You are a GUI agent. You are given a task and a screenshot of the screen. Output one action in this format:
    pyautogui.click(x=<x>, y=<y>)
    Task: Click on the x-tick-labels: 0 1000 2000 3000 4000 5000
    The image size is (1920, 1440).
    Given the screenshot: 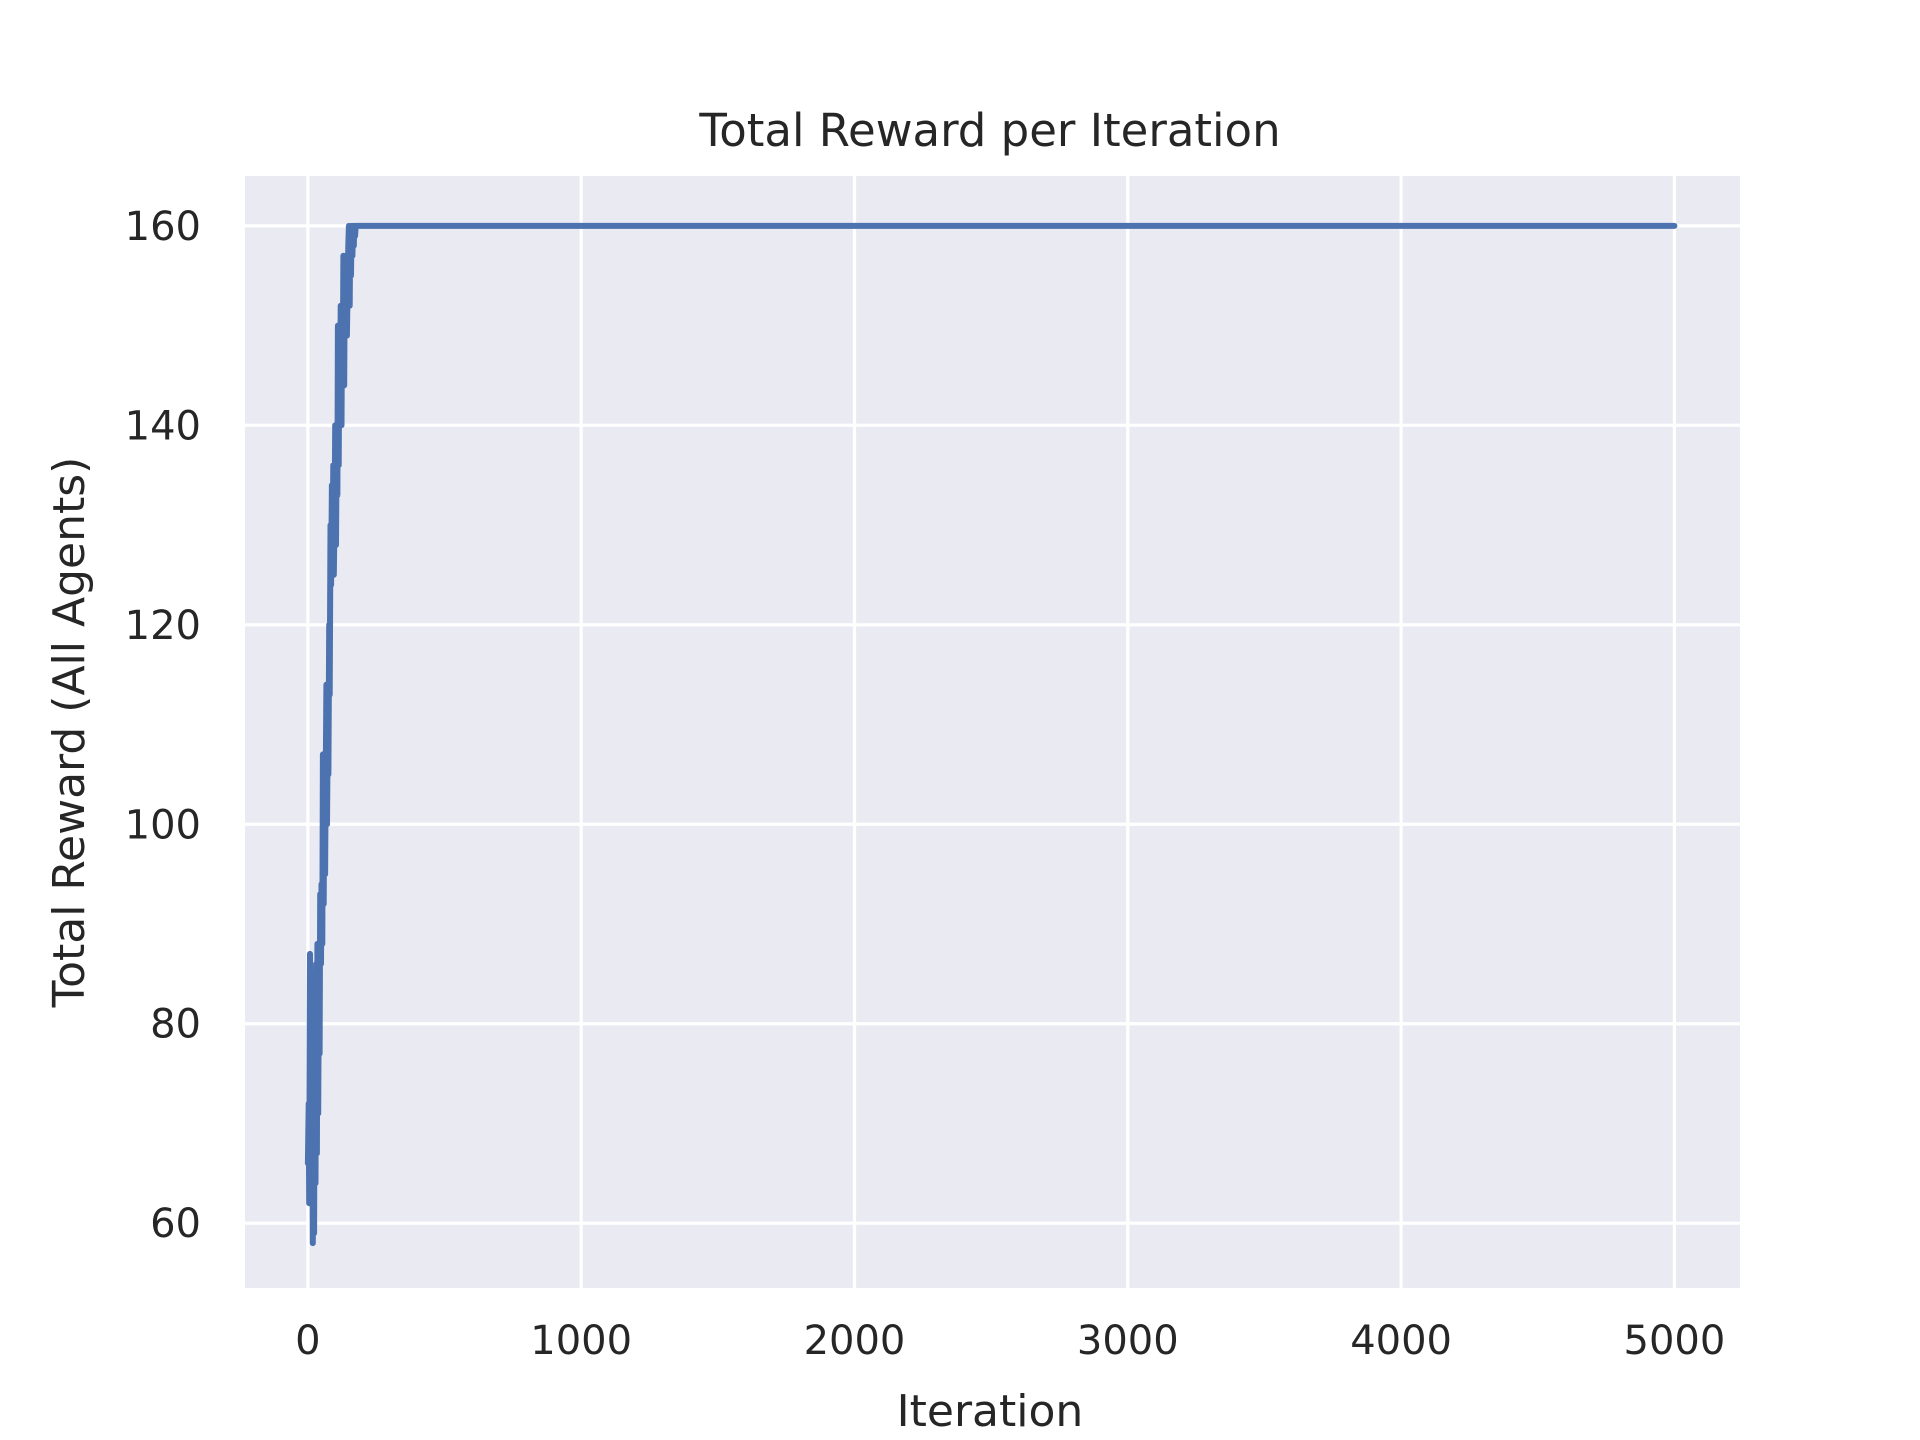 What is the action you would take?
    pyautogui.click(x=1010, y=1341)
    